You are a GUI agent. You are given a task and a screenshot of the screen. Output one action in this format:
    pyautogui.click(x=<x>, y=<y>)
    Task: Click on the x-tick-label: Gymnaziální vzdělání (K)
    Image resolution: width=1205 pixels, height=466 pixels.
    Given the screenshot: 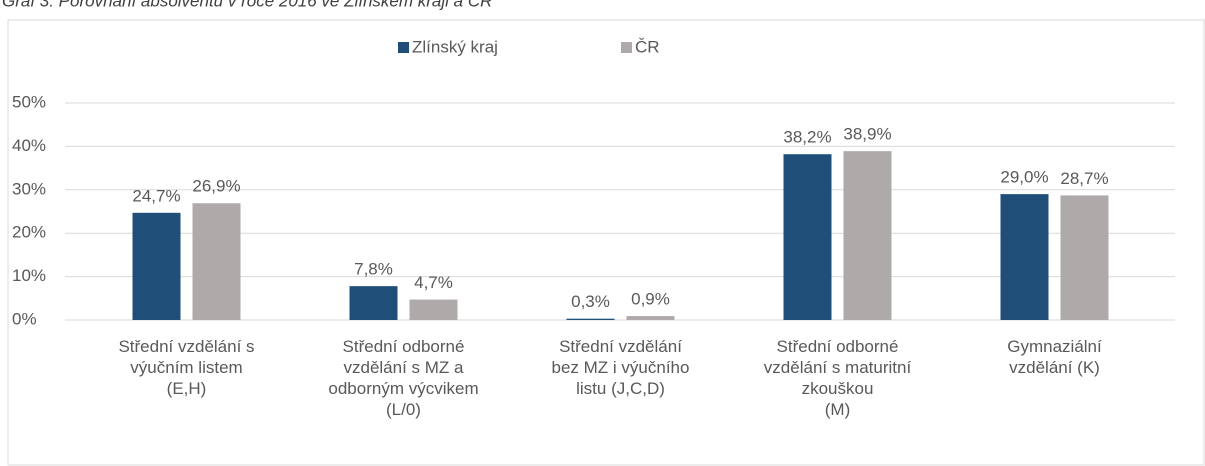 What is the action you would take?
    pyautogui.click(x=1054, y=357)
    